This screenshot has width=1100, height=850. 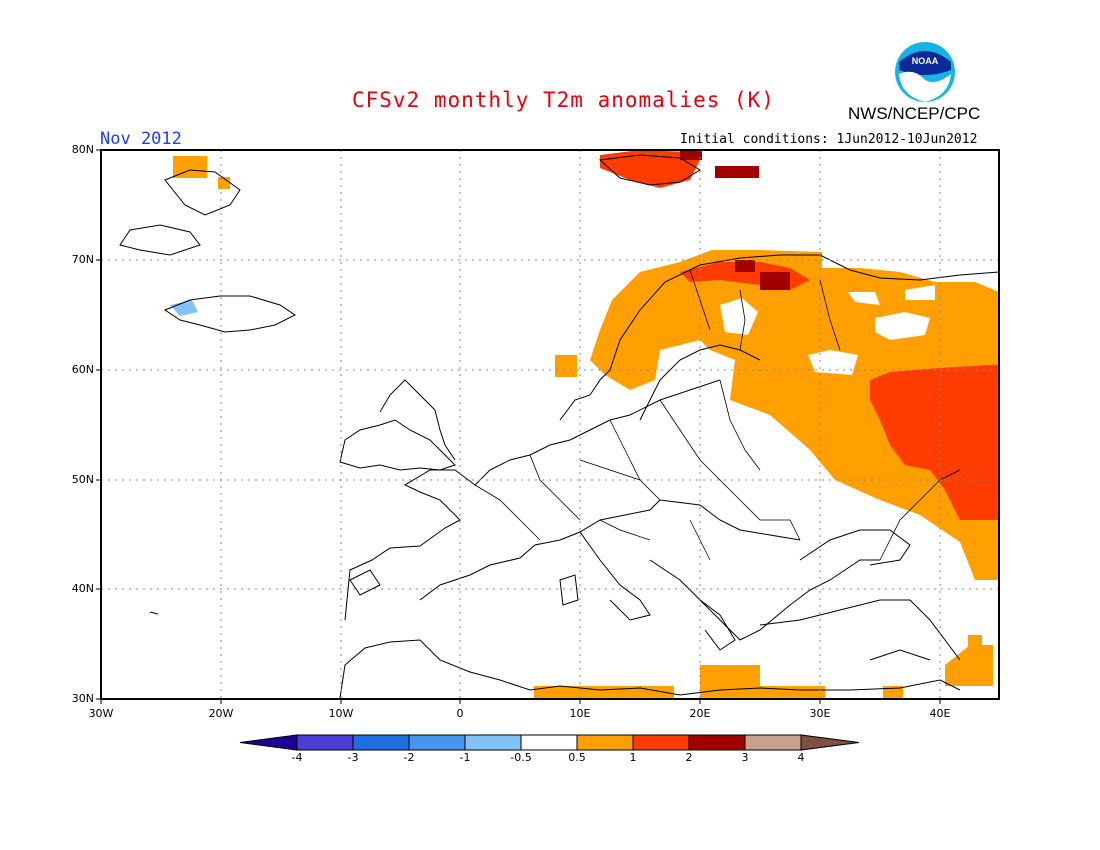 I want to click on noaa-logo-icon: NOAA, so click(x=925, y=72).